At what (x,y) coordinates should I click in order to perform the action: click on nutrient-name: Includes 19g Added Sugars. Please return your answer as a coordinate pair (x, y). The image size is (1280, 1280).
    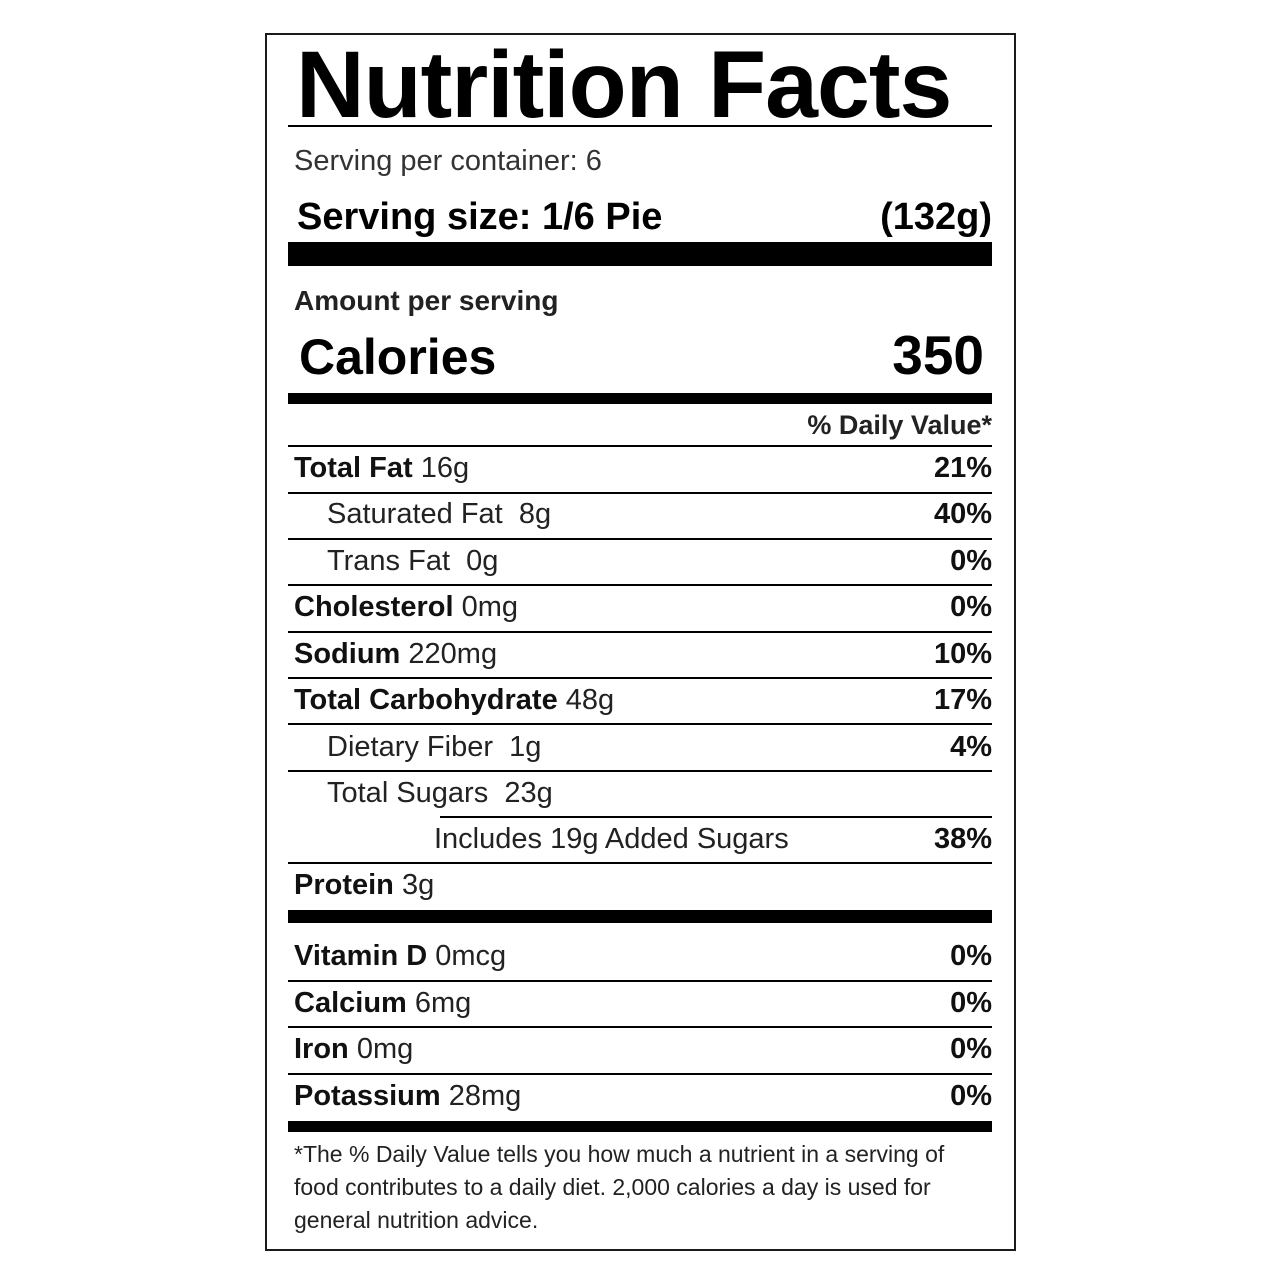
    Looking at the image, I should click on (611, 839).